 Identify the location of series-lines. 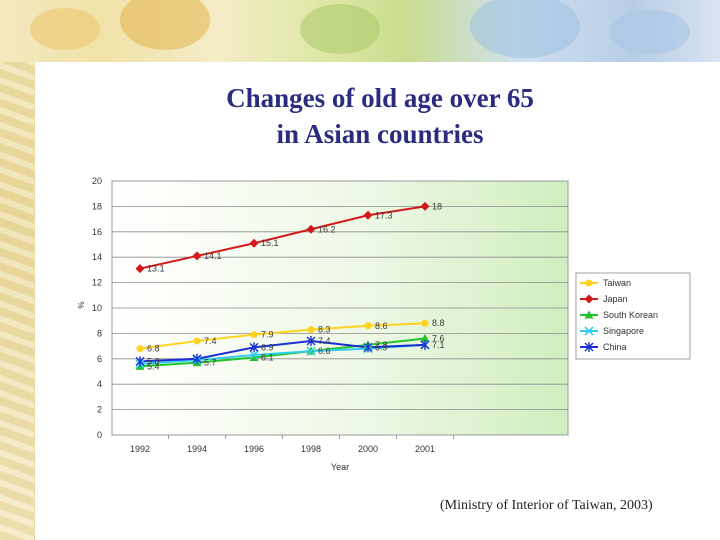
(282, 286).